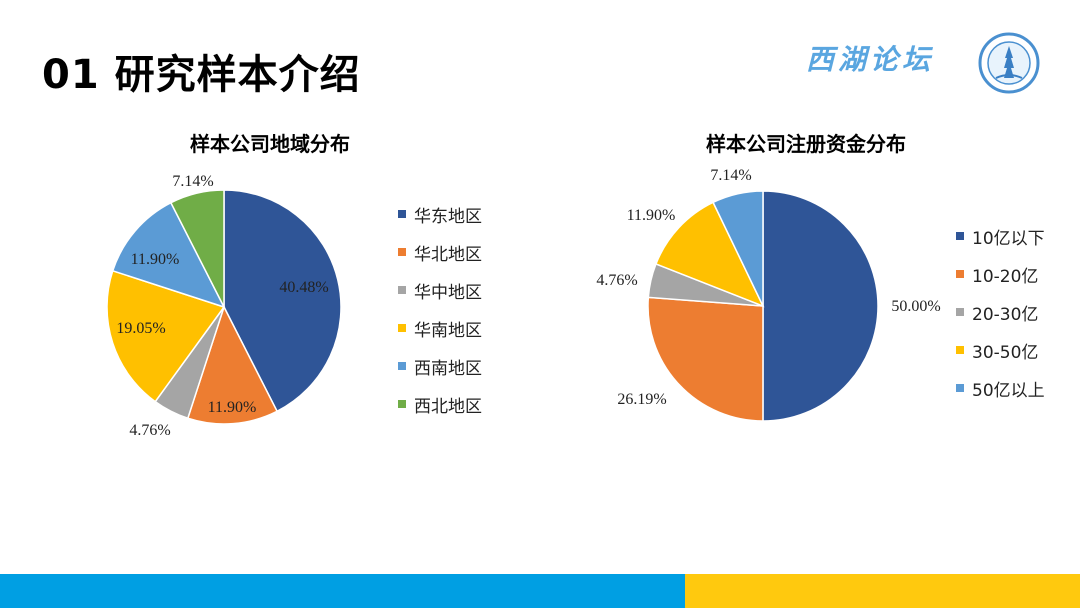  I want to click on chart1-data-label-1: 11.90%, so click(232, 407).